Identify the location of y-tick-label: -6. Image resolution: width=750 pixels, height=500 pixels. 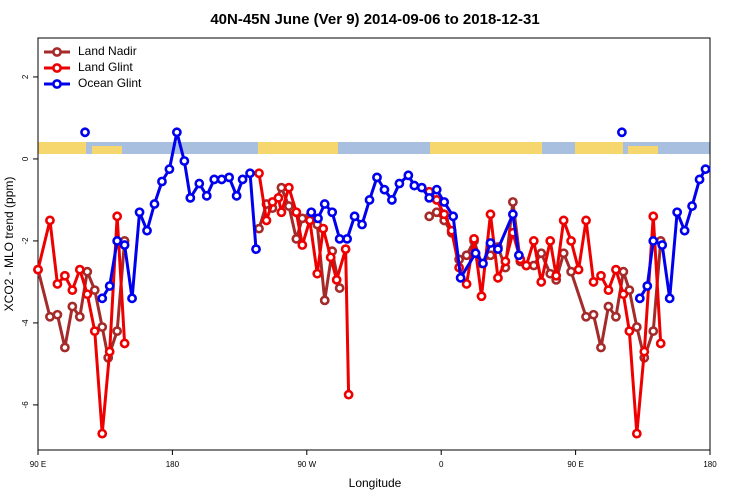
(25, 405).